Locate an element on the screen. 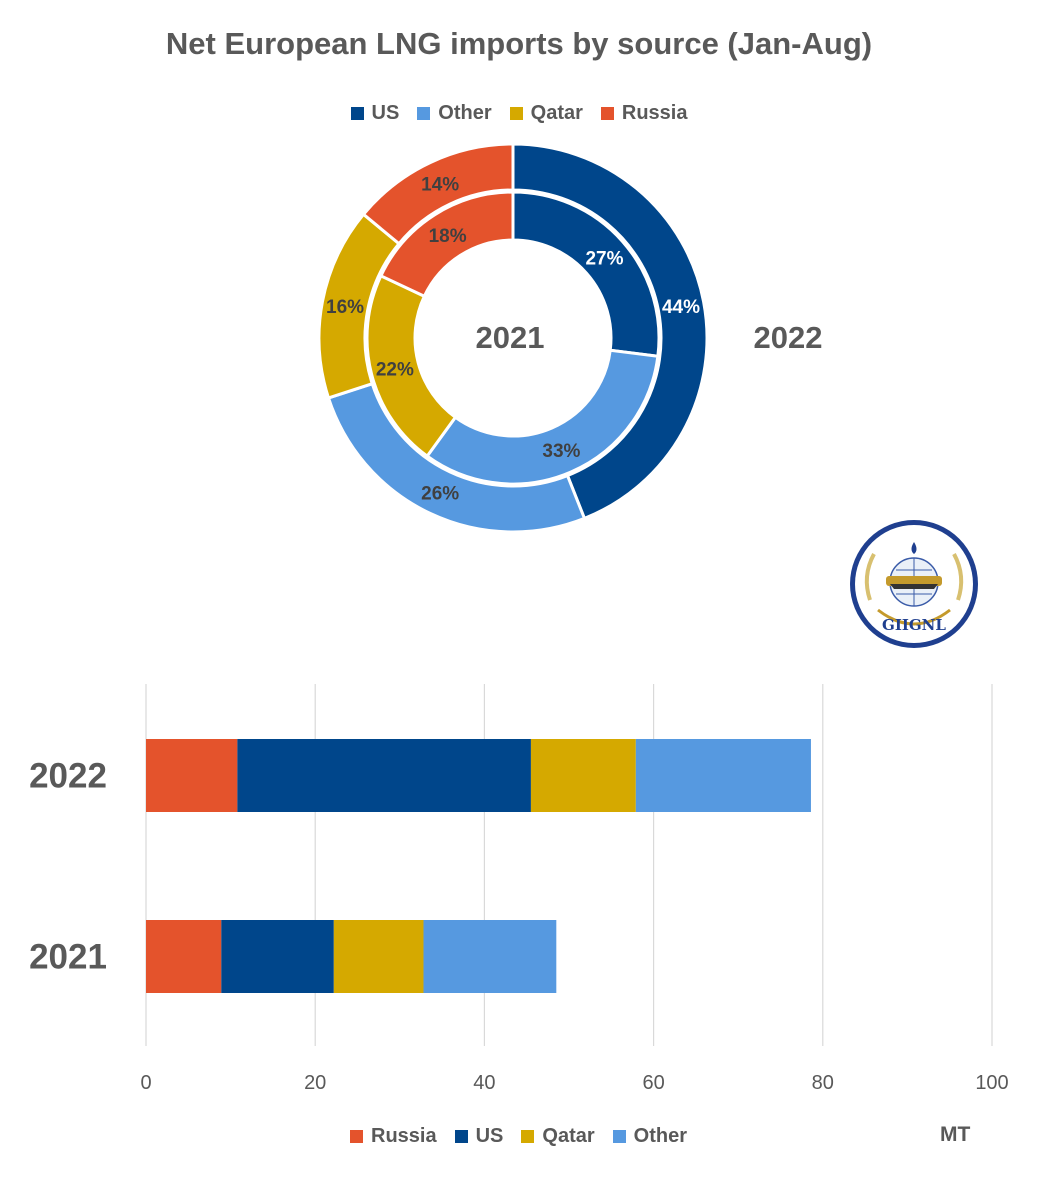 The image size is (1038, 1200). x-tick-label-80: 80 is located at coordinates (823, 1083).